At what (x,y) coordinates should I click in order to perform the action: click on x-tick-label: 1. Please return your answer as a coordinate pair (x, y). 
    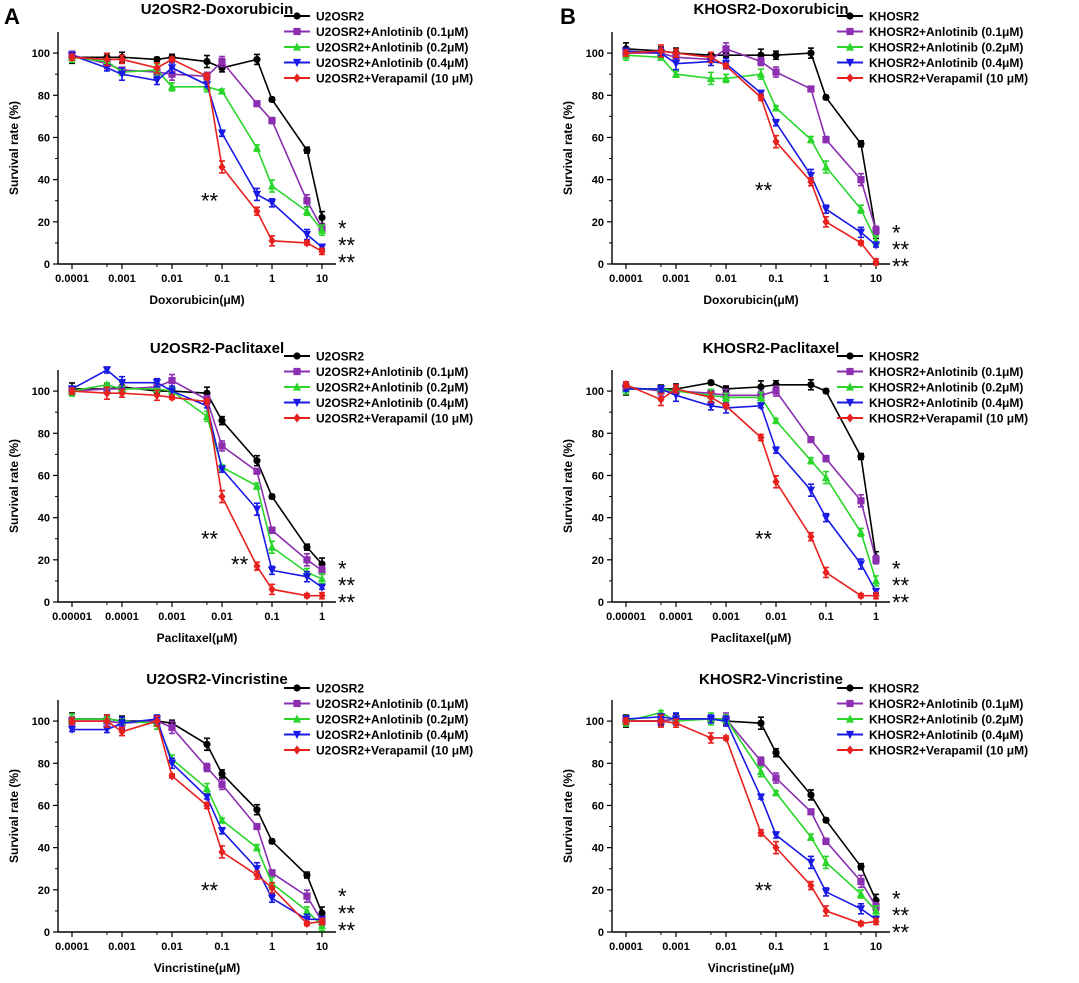
    Looking at the image, I should click on (826, 947).